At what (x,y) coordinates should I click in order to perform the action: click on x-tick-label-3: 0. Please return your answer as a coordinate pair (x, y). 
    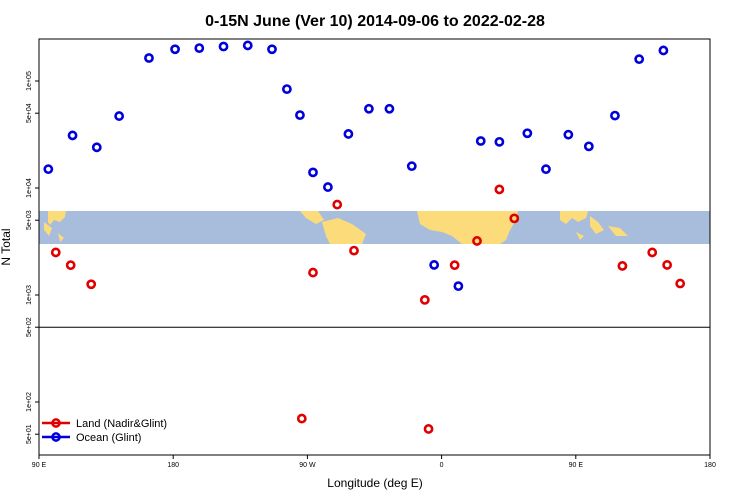
    Looking at the image, I should click on (442, 465).